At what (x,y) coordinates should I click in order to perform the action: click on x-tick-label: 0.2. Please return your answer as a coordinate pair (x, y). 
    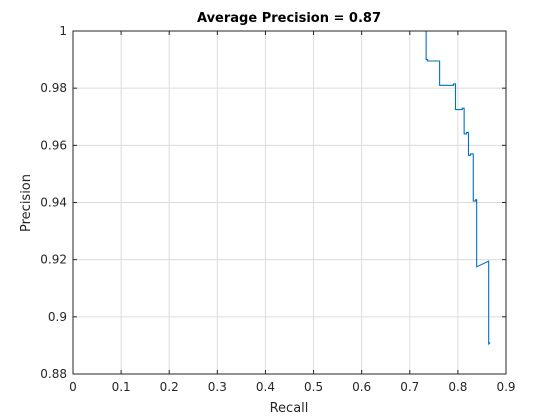
    Looking at the image, I should click on (169, 387).